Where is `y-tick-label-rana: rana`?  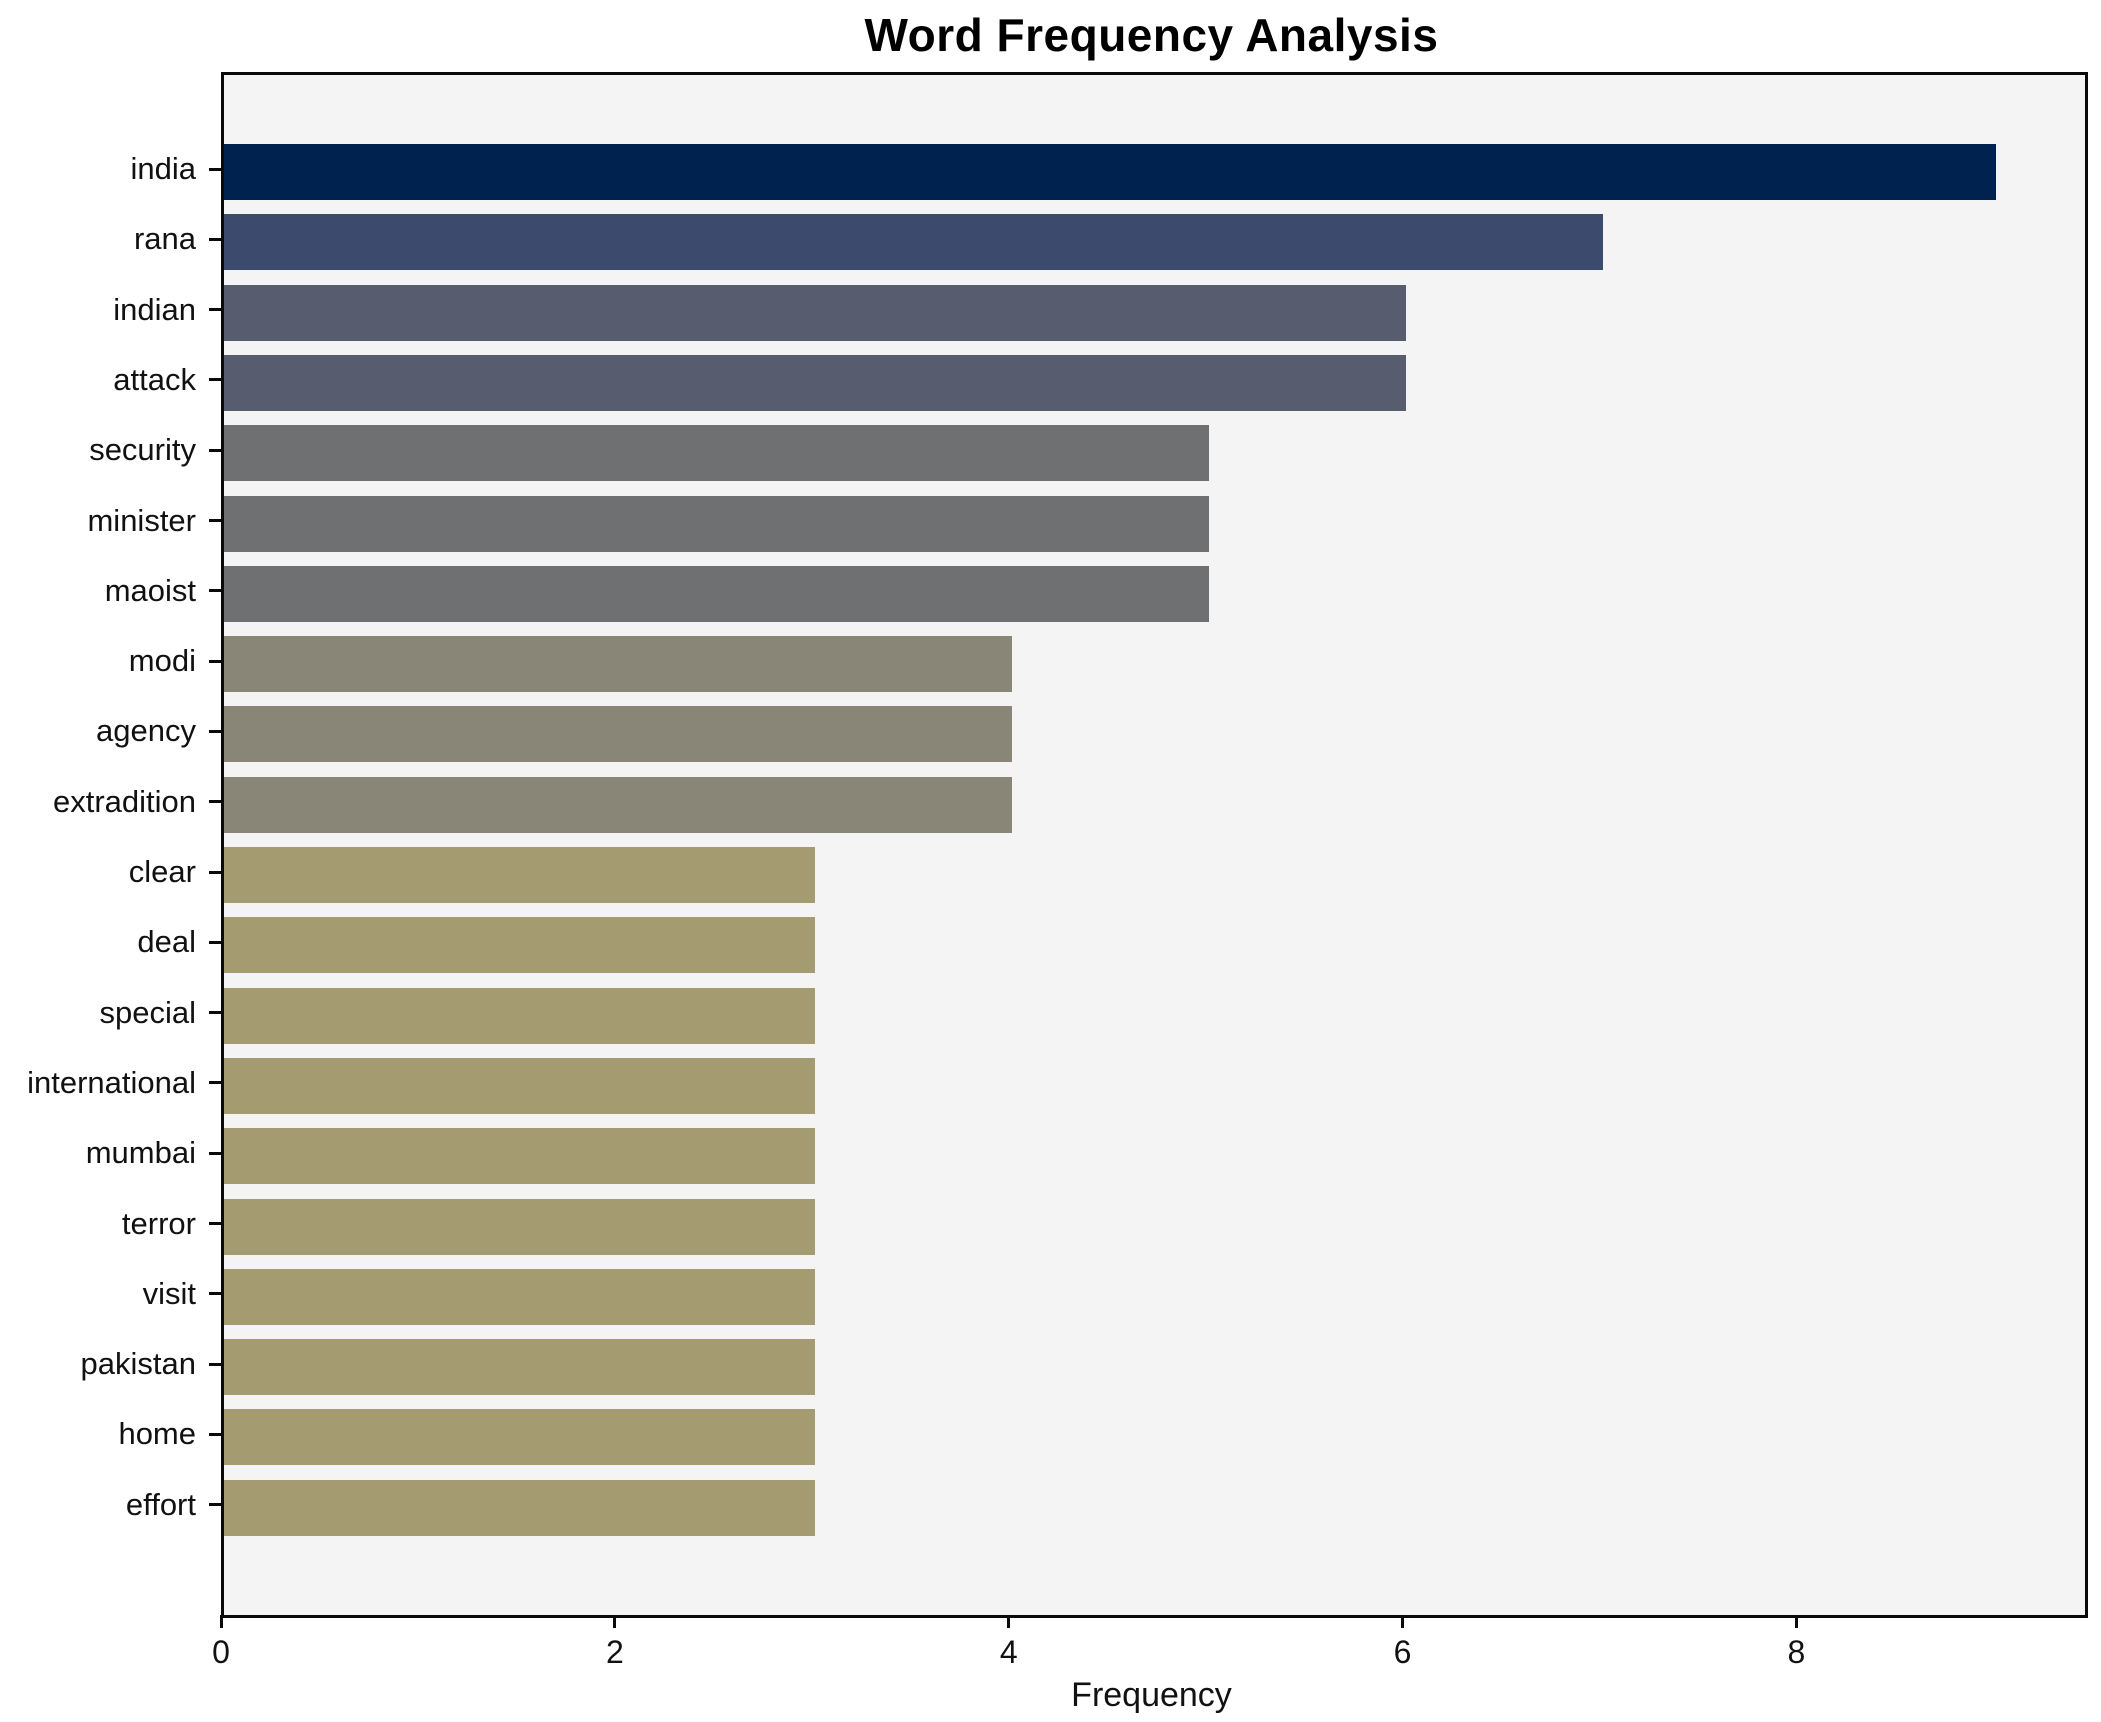
y-tick-label-rana: rana is located at coordinates (164, 239).